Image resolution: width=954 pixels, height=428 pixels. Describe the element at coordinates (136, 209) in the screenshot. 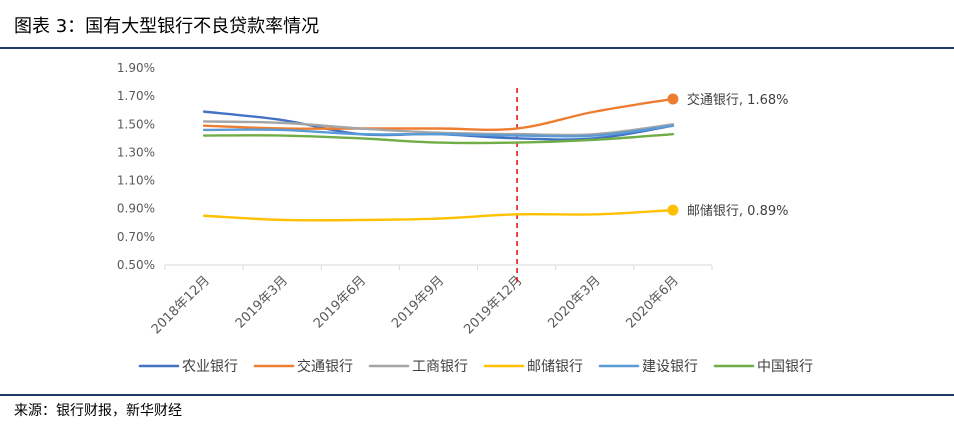

I see `y-tick-label: 0.90%` at that location.